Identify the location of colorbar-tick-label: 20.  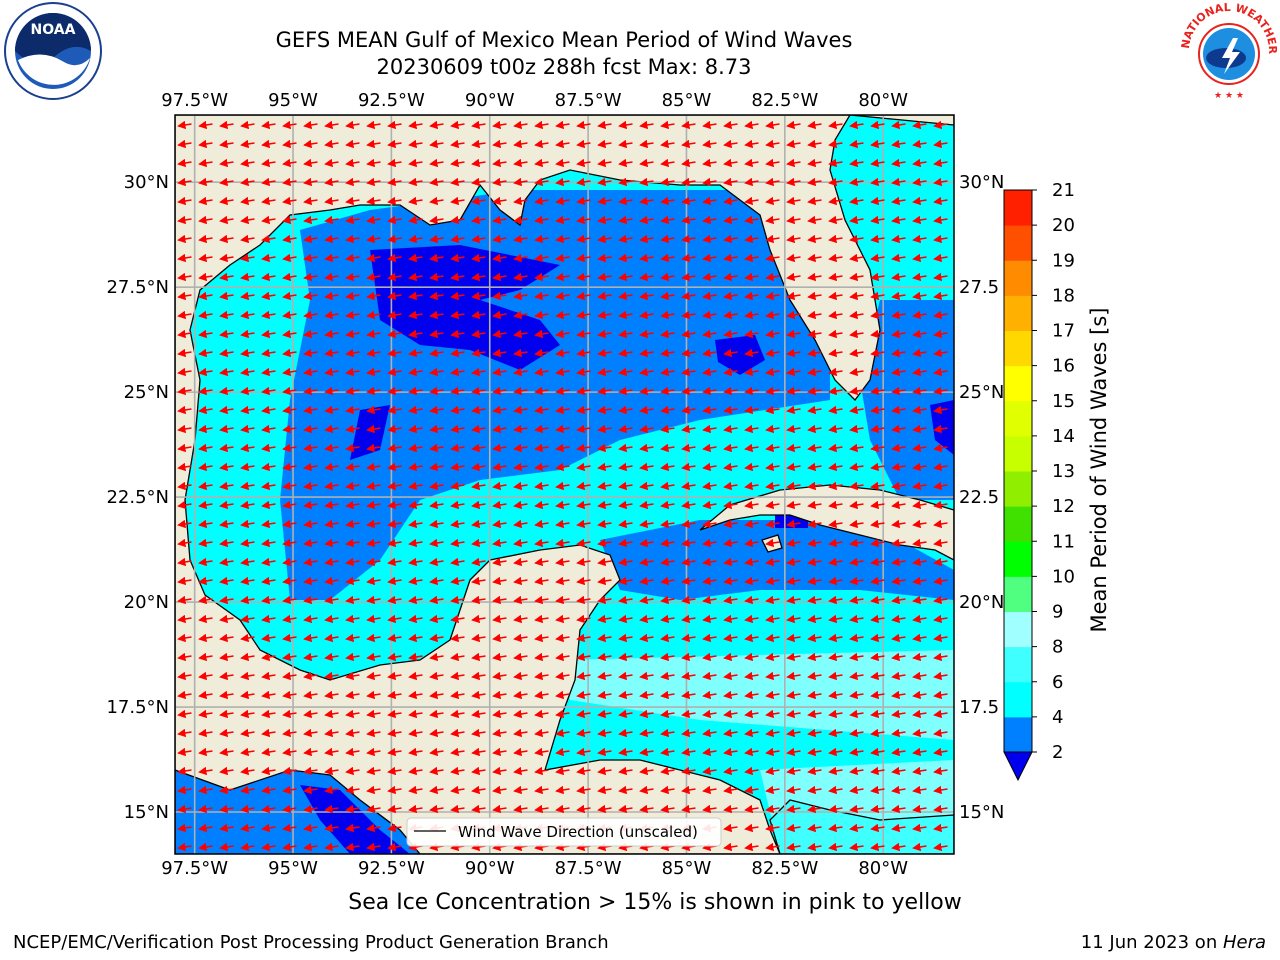
(1063, 225).